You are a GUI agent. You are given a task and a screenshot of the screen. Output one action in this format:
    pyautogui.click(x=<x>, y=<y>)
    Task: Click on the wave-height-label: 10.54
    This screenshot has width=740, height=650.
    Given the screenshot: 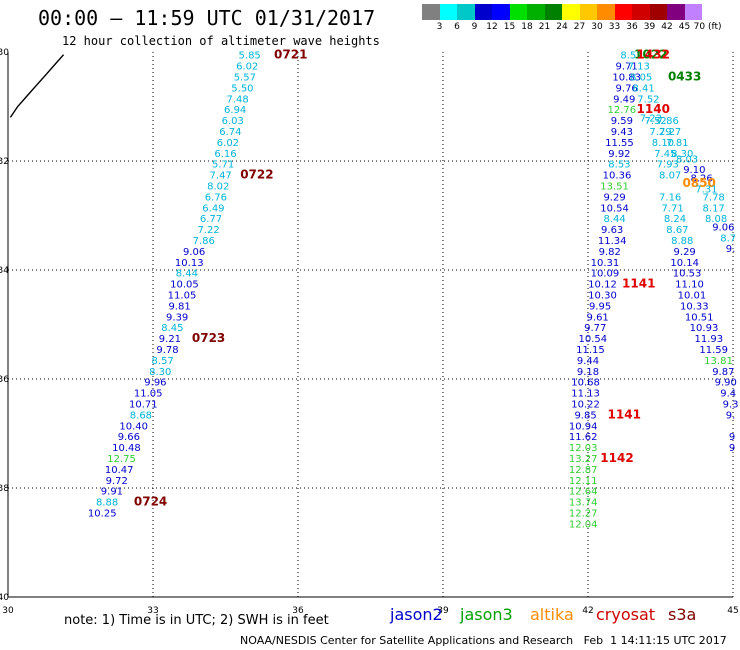 What is the action you would take?
    pyautogui.click(x=593, y=339)
    